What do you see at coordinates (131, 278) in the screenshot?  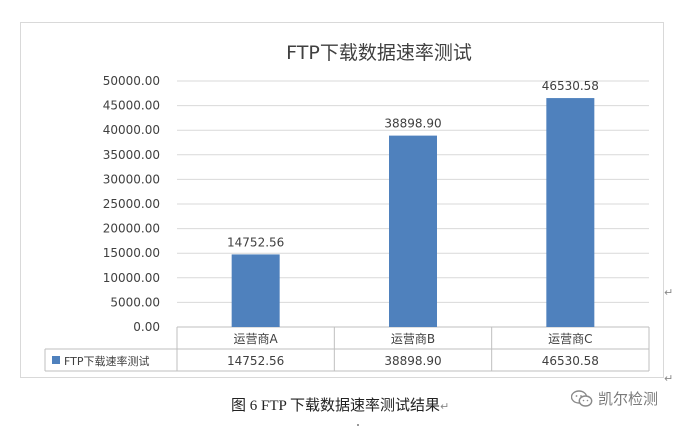 I see `y-tick-label: 10000.00` at bounding box center [131, 278].